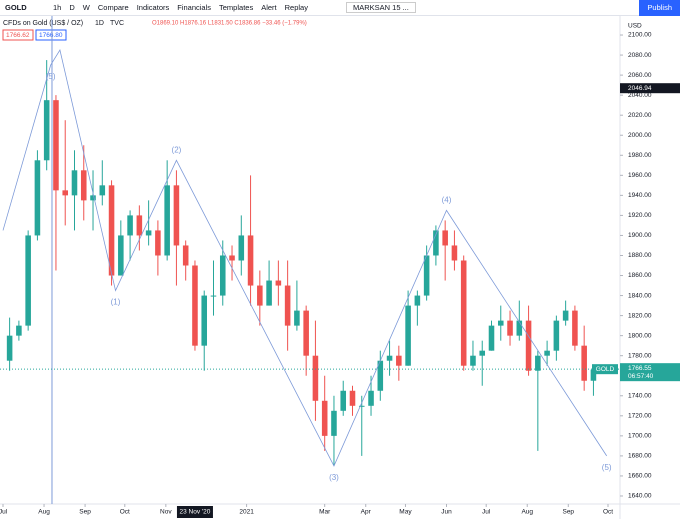  Describe the element at coordinates (486, 512) in the screenshot. I see `x-tick-label: Jul` at that location.